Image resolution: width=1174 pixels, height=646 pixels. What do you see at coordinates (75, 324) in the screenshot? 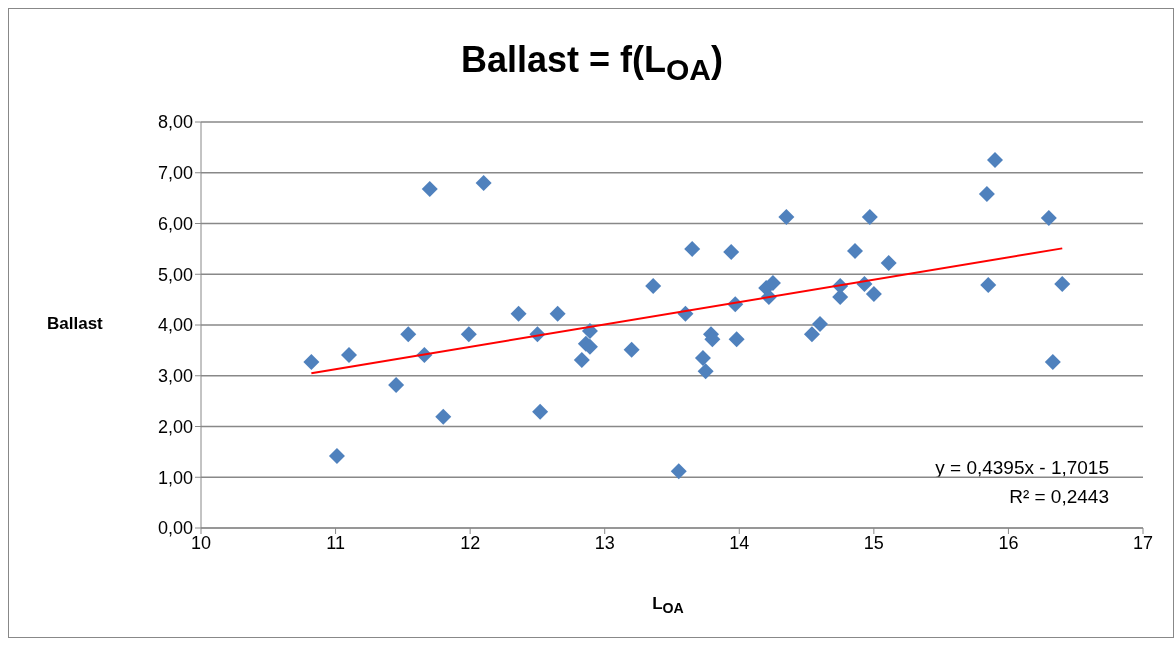
I see `y-axis-title: Ballast` at bounding box center [75, 324].